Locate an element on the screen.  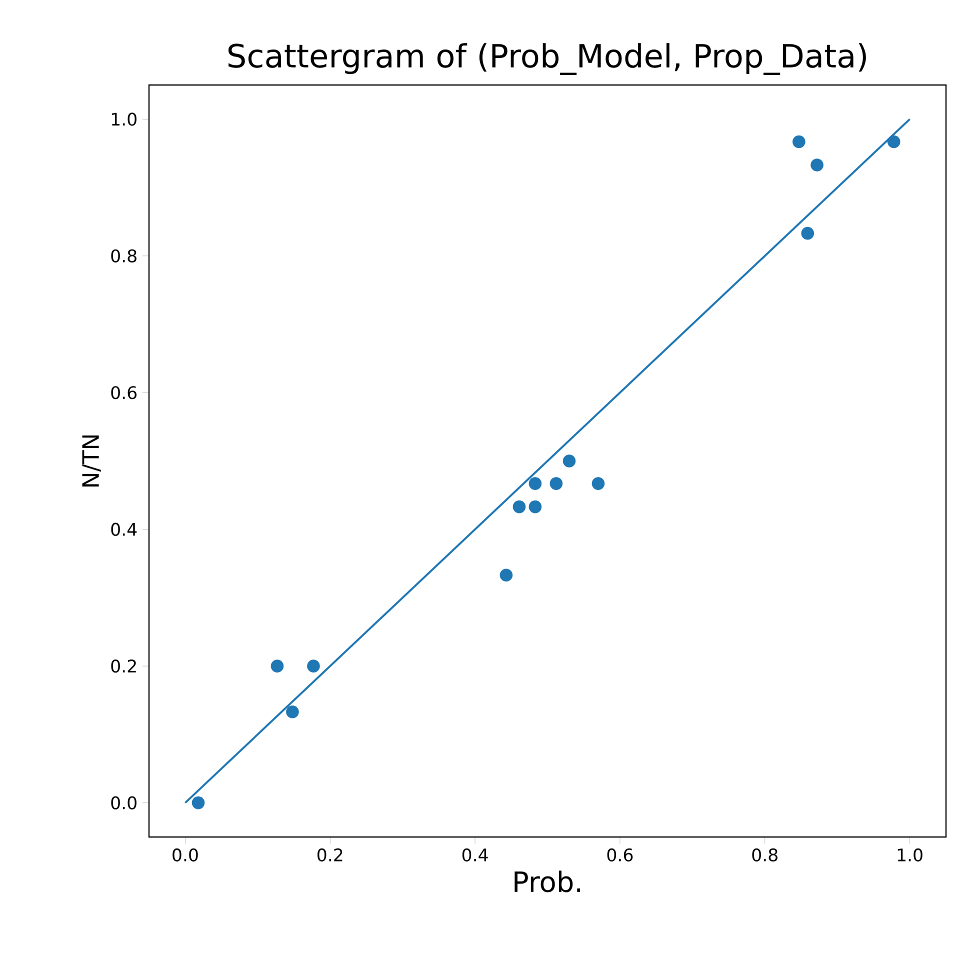
y-tick-label: 0.4 is located at coordinates (124, 529).